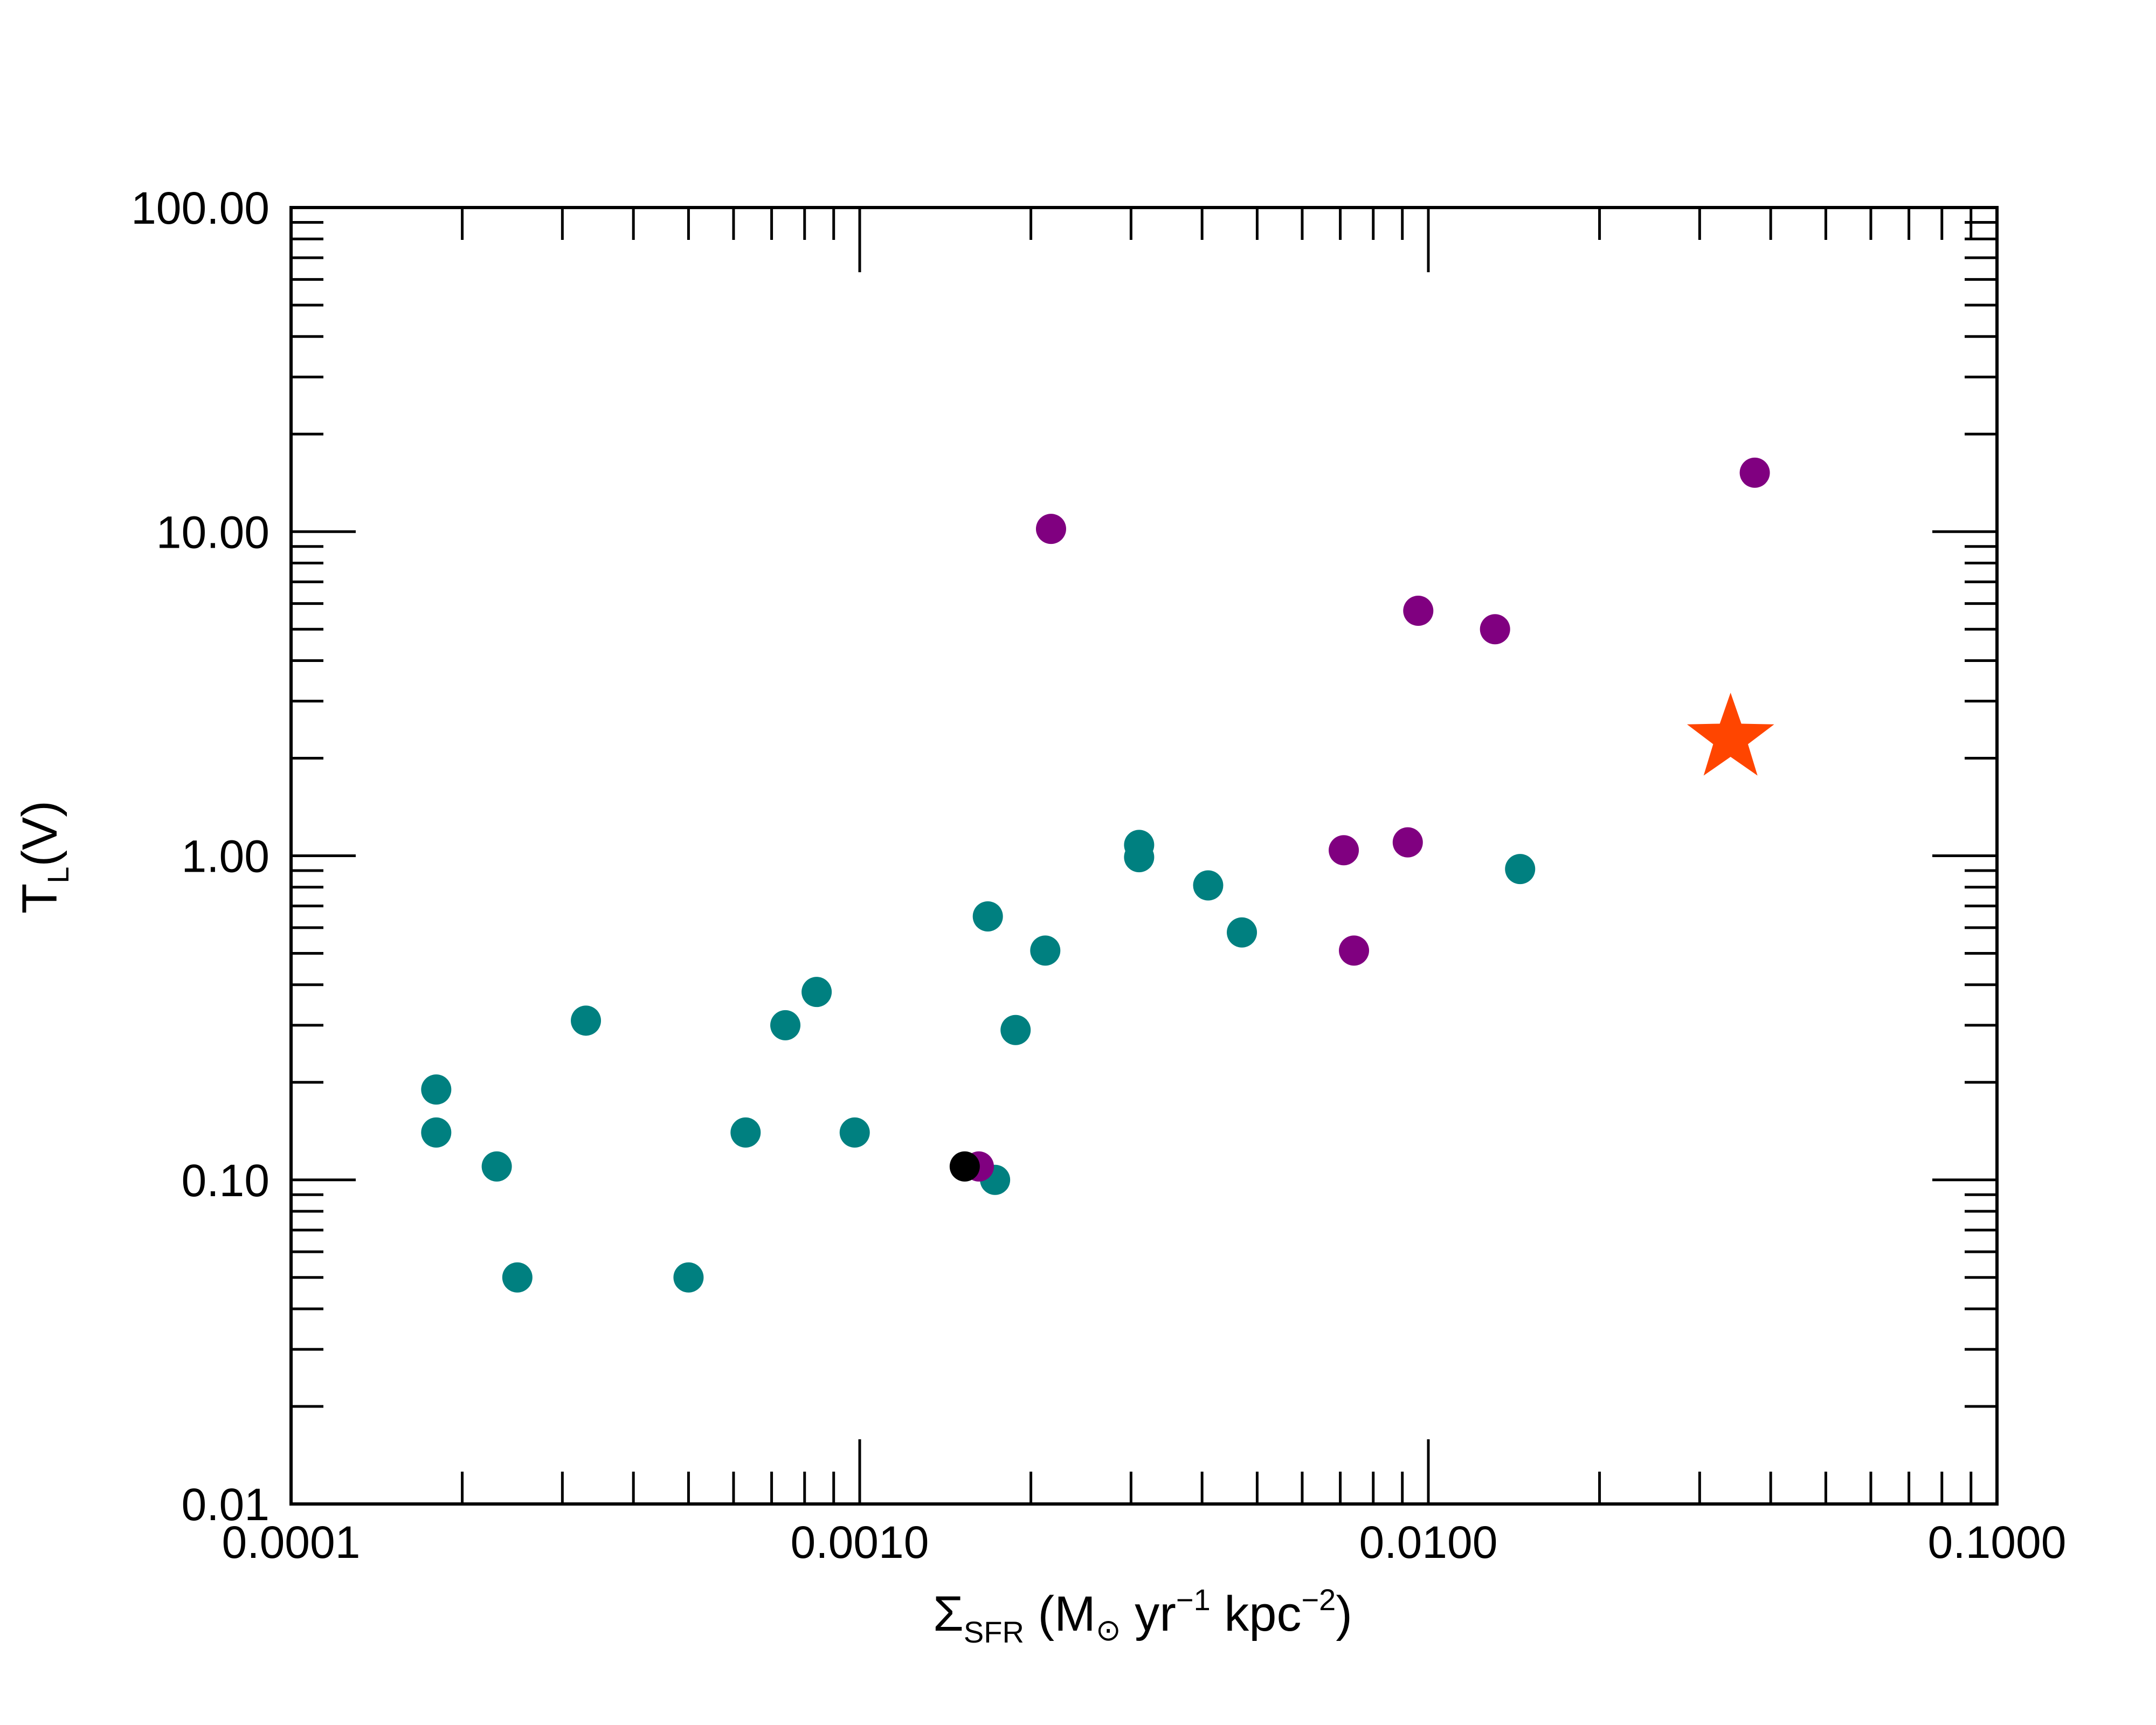 Image resolution: width=2156 pixels, height=1725 pixels. I want to click on y-tick-label: 0.01, so click(226, 1504).